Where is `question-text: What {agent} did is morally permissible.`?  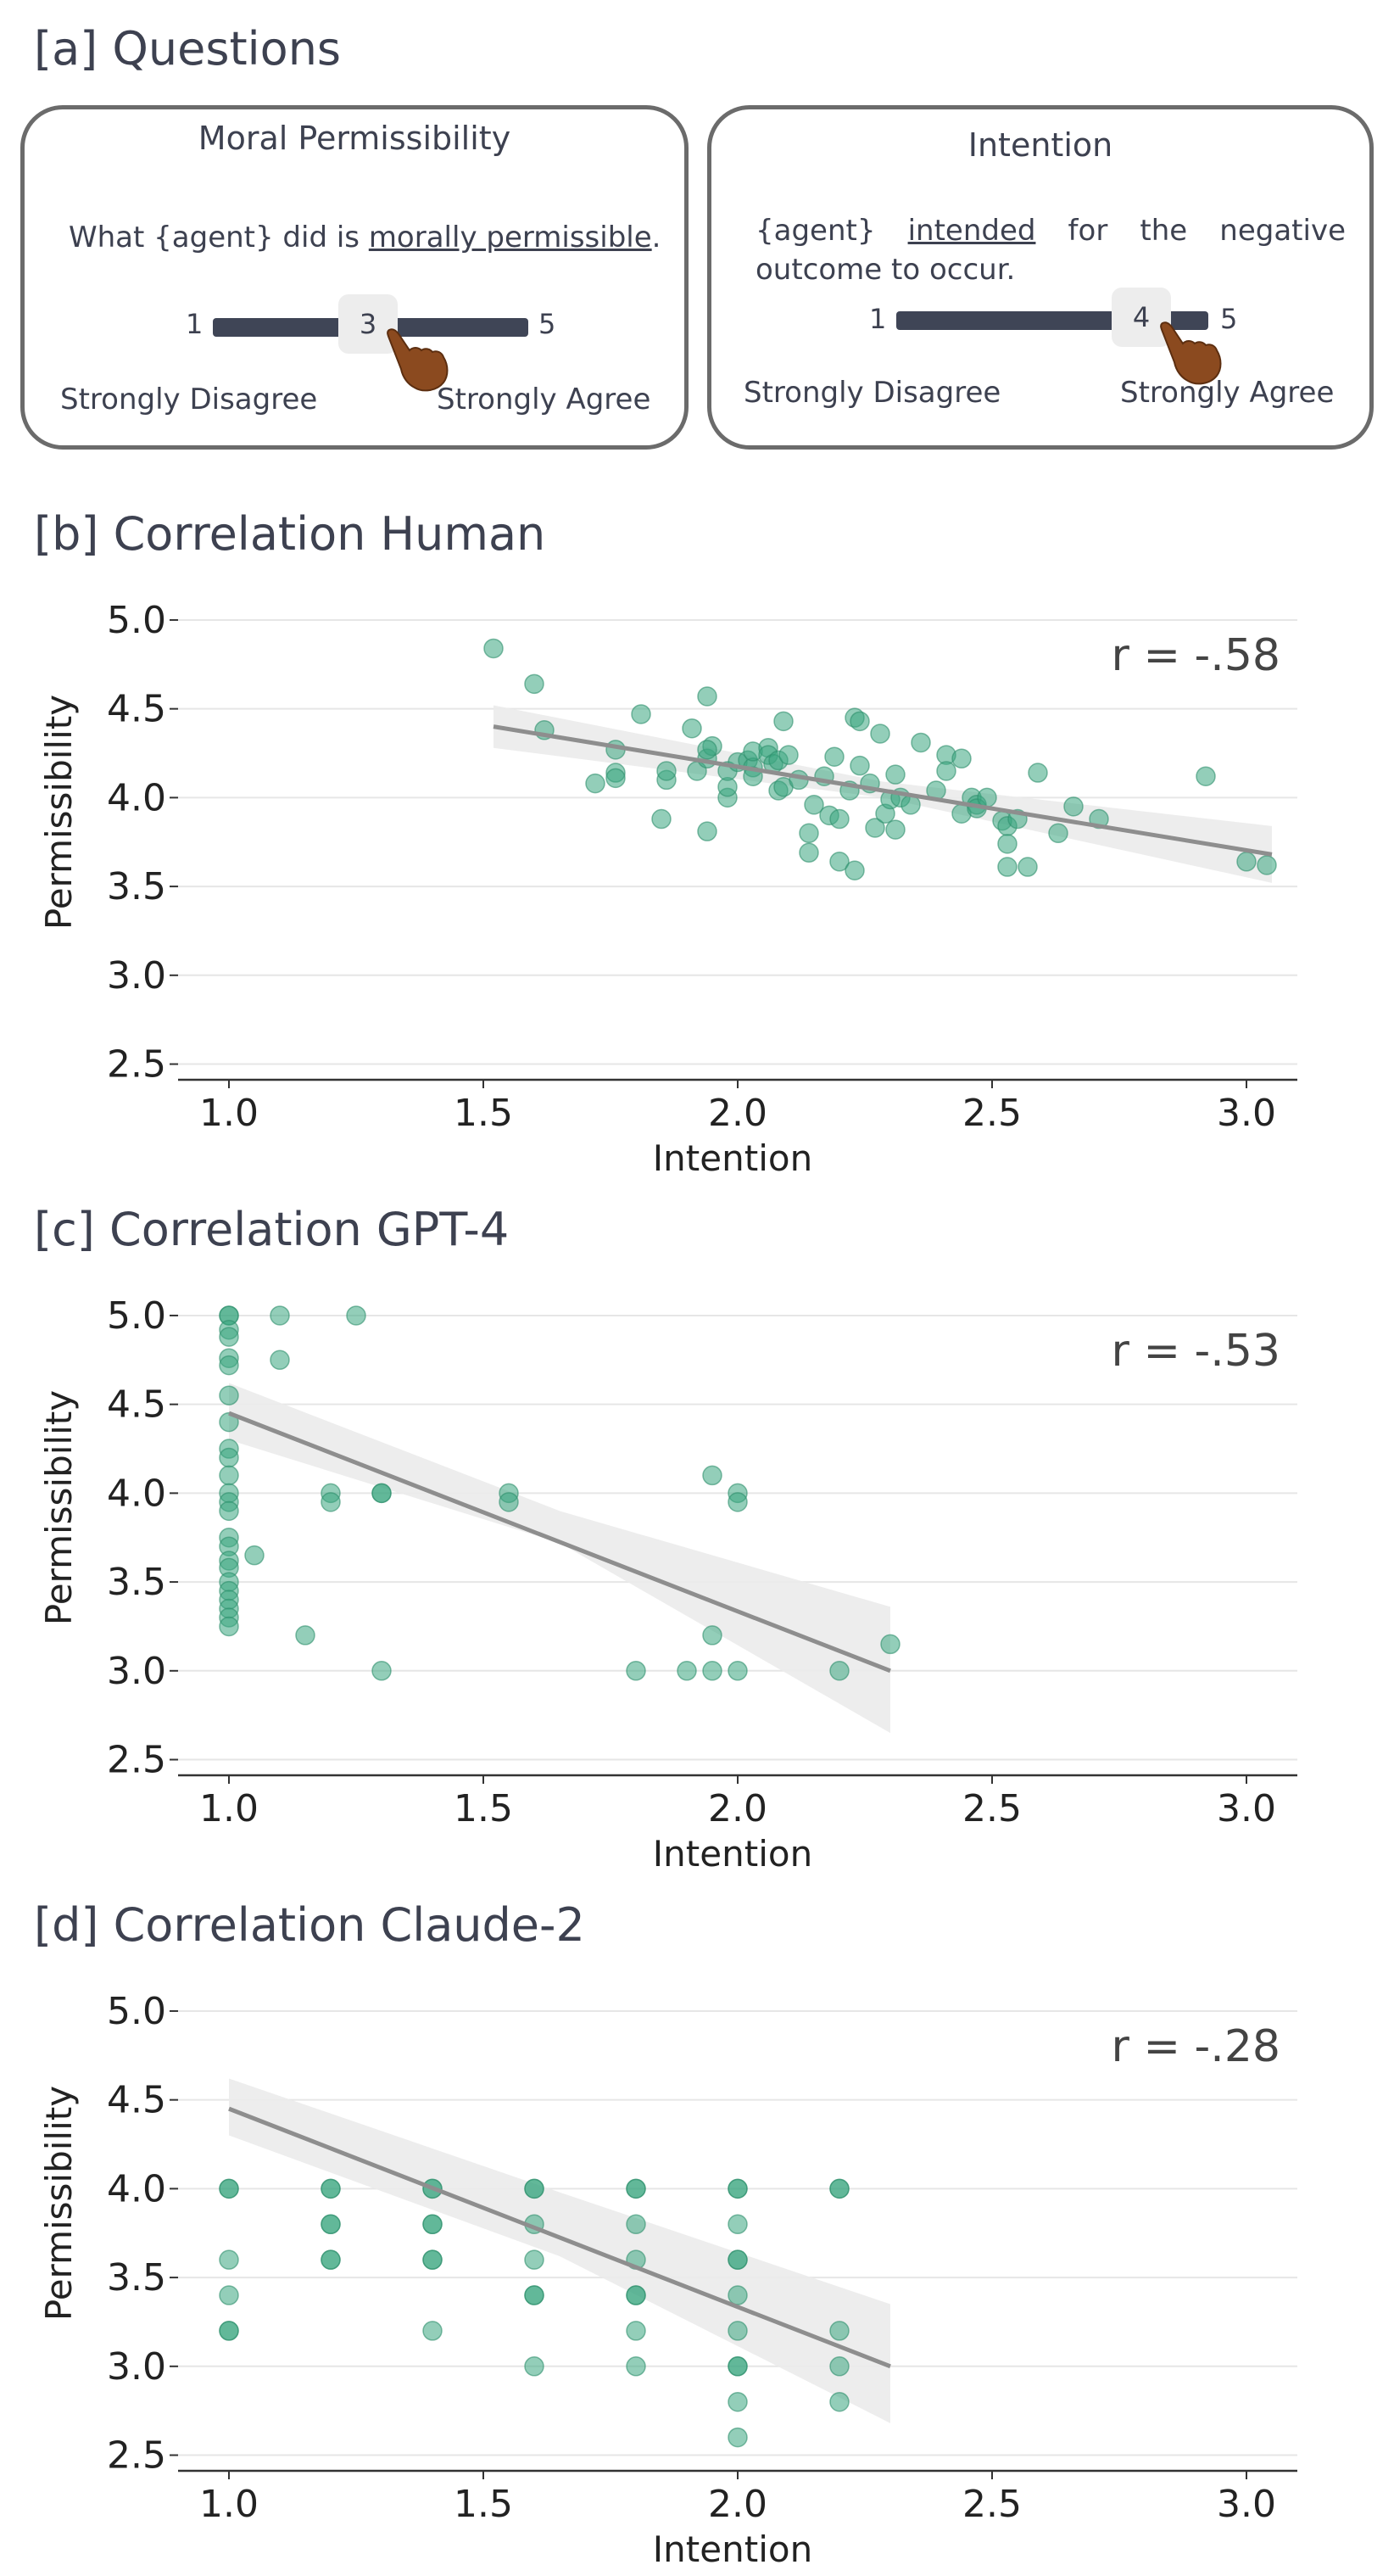
question-text: What {agent} did is morally permissible. is located at coordinates (365, 237).